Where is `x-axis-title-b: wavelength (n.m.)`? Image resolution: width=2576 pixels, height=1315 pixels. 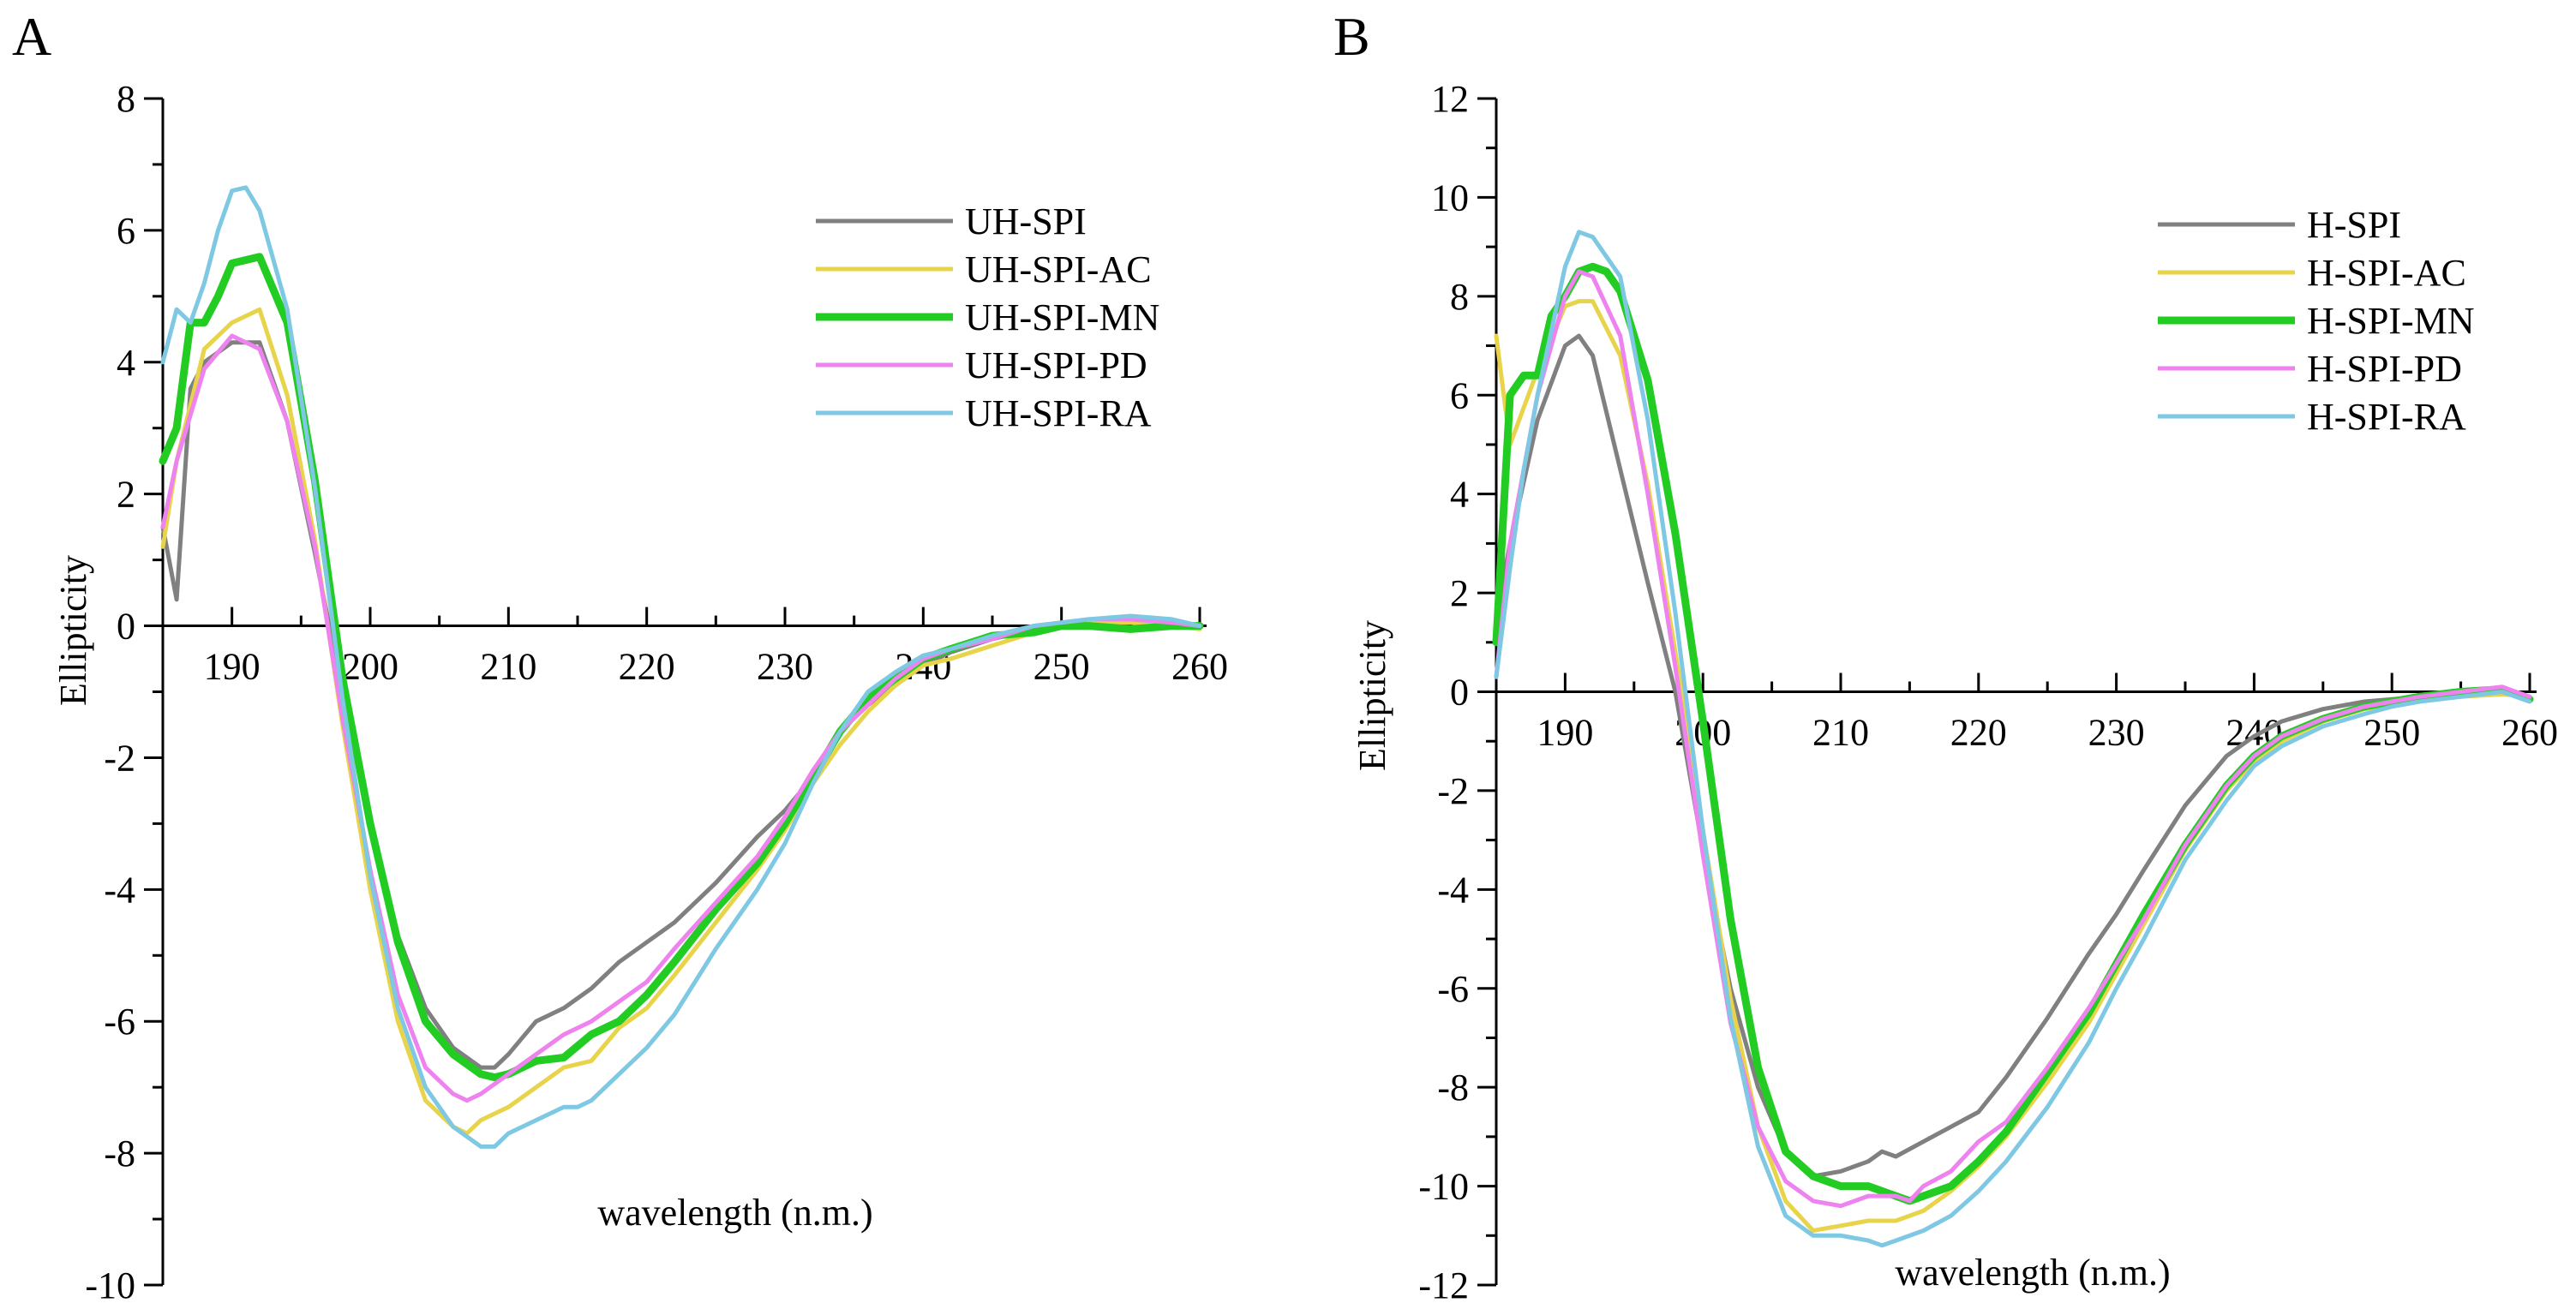 x-axis-title-b: wavelength (n.m.) is located at coordinates (2033, 1273).